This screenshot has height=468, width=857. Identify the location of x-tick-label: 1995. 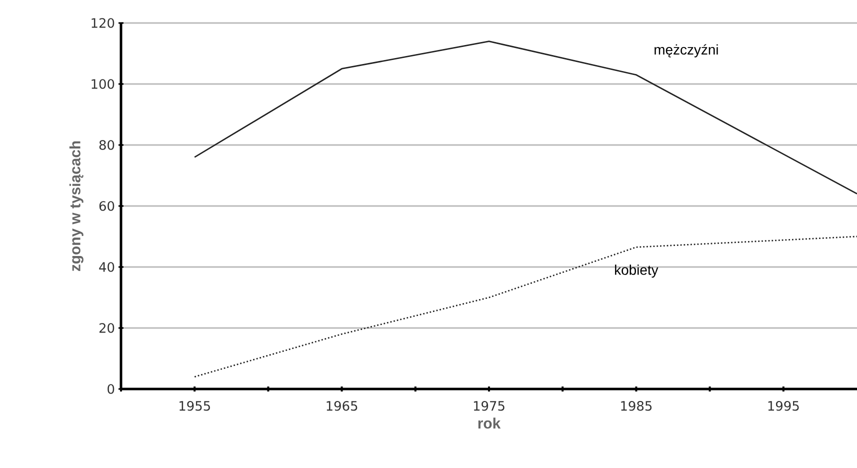
(783, 405).